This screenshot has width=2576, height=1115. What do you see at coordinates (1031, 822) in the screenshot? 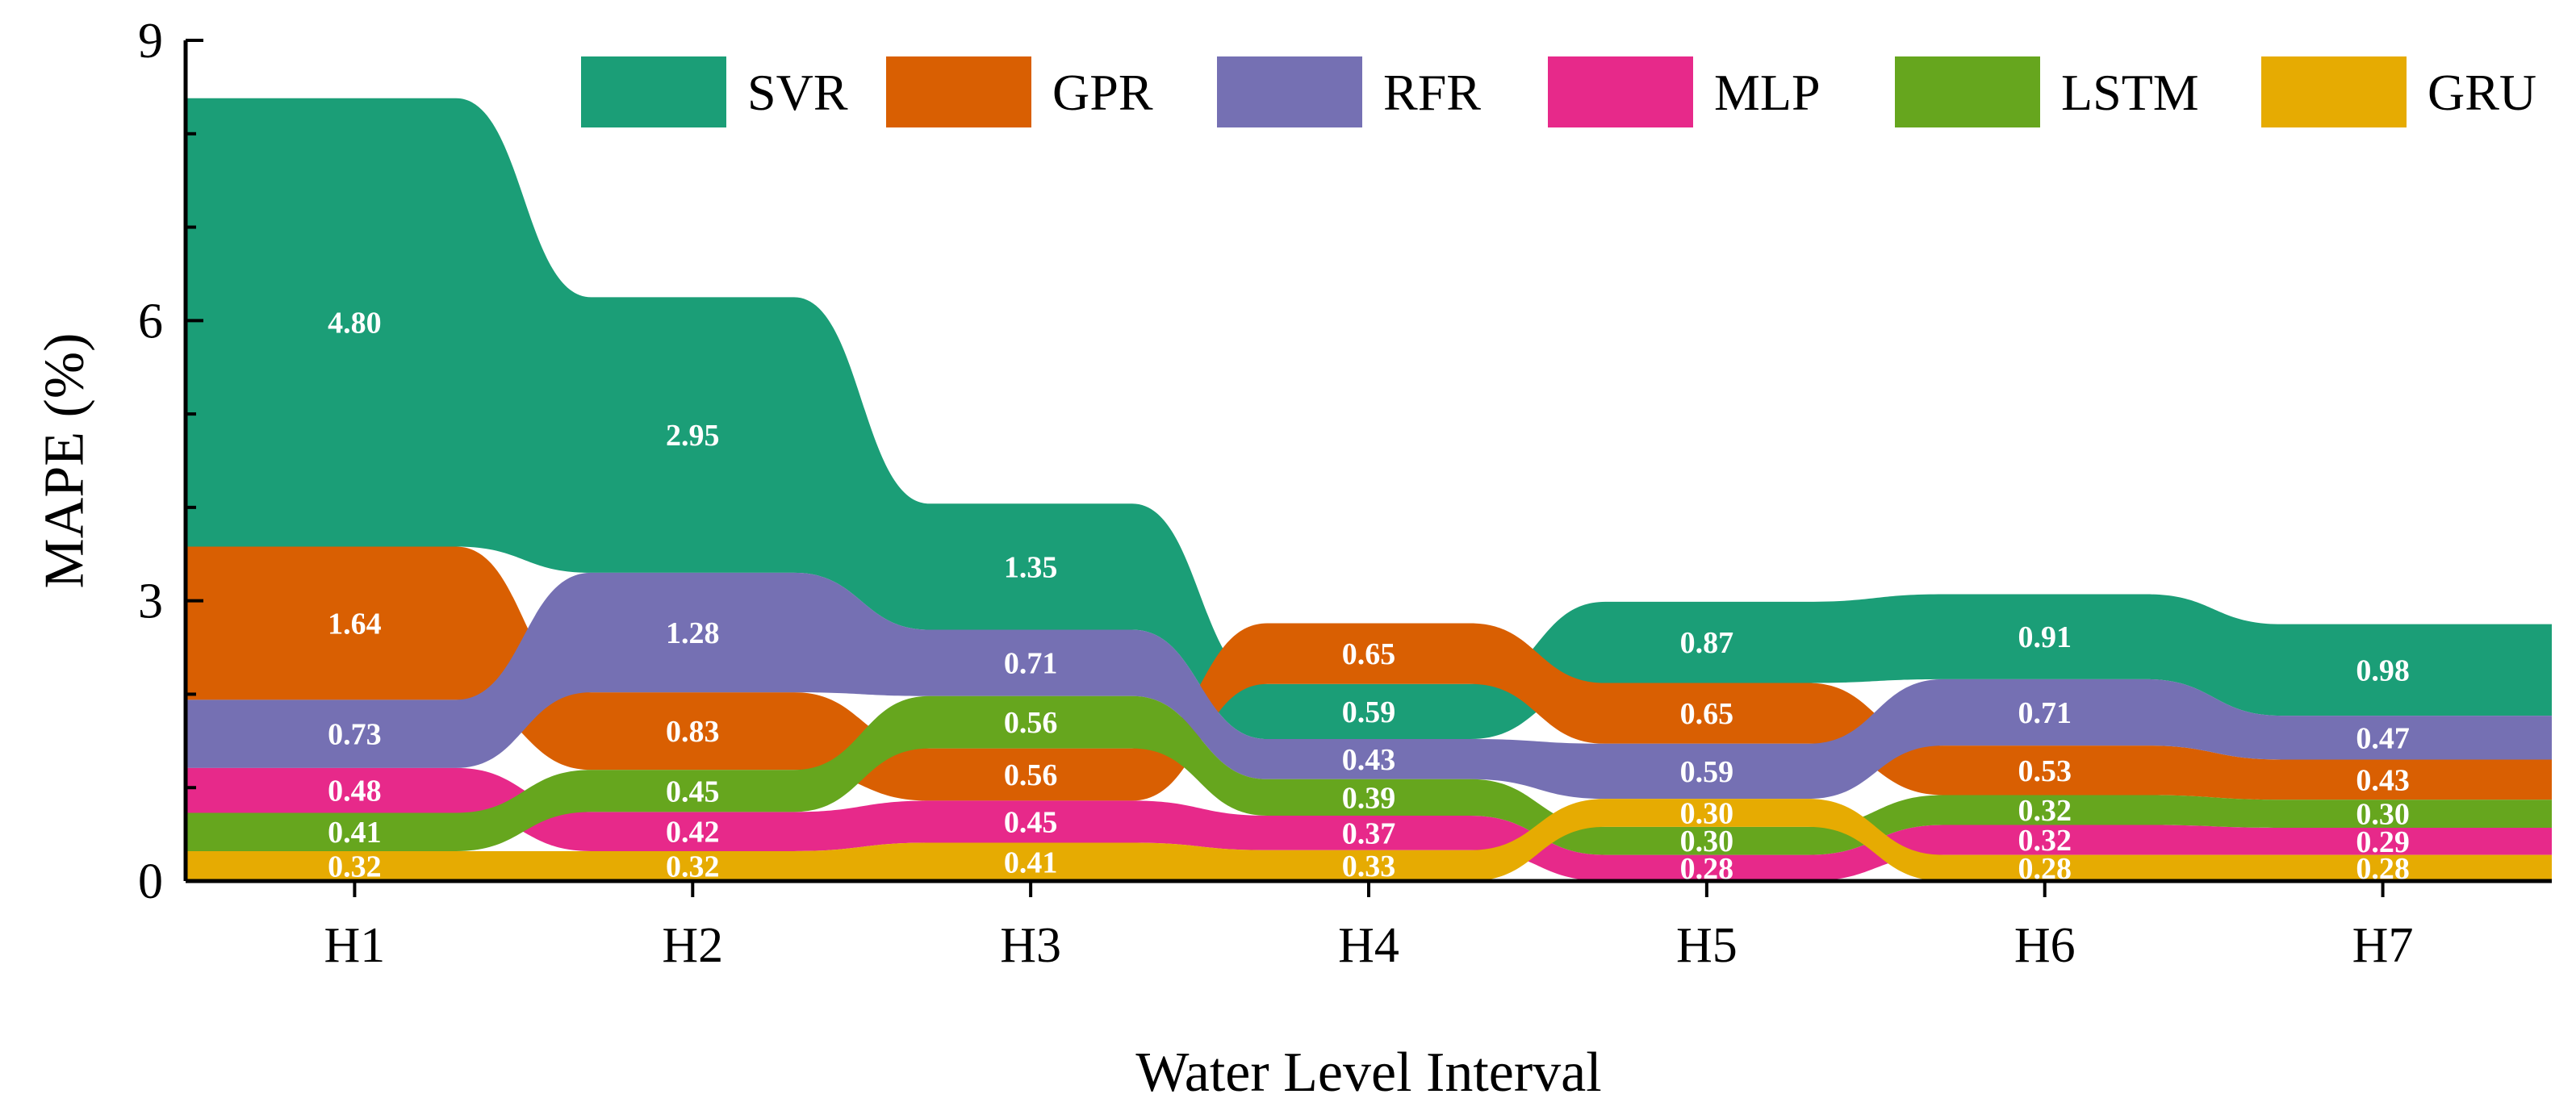
I see `data-label-mlp: 0.45` at bounding box center [1031, 822].